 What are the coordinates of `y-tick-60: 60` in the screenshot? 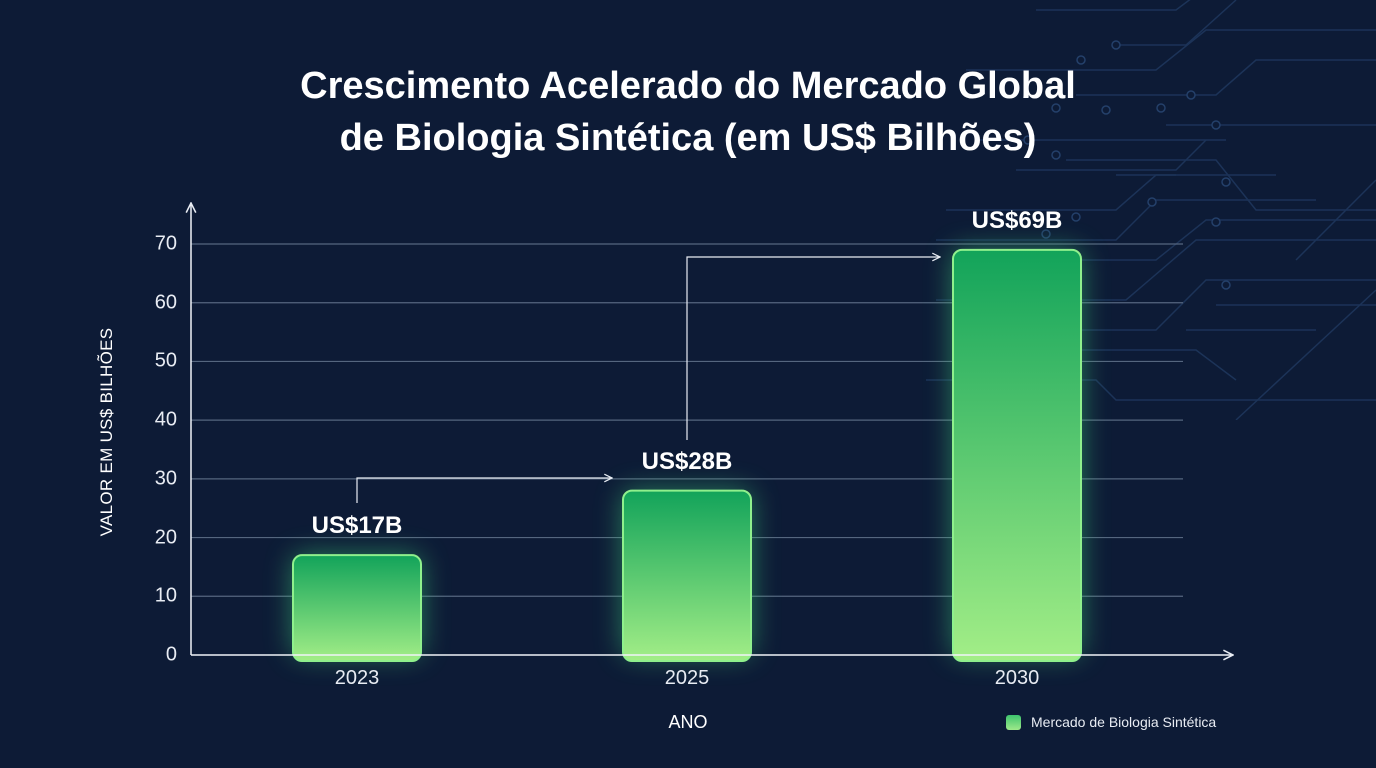 It's located at (165, 302).